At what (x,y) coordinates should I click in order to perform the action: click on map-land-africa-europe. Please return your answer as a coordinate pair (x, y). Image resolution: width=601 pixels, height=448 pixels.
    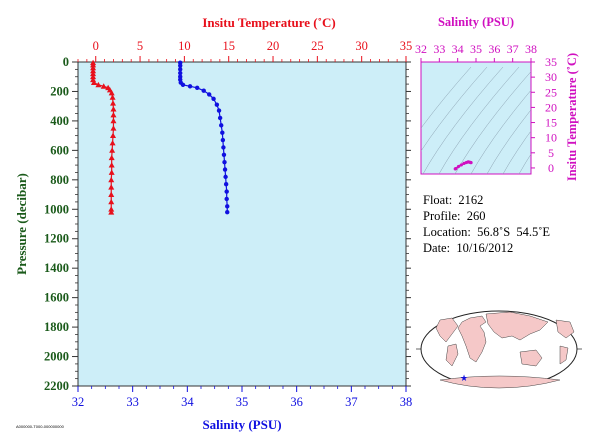
    Looking at the image, I should click on (472, 339).